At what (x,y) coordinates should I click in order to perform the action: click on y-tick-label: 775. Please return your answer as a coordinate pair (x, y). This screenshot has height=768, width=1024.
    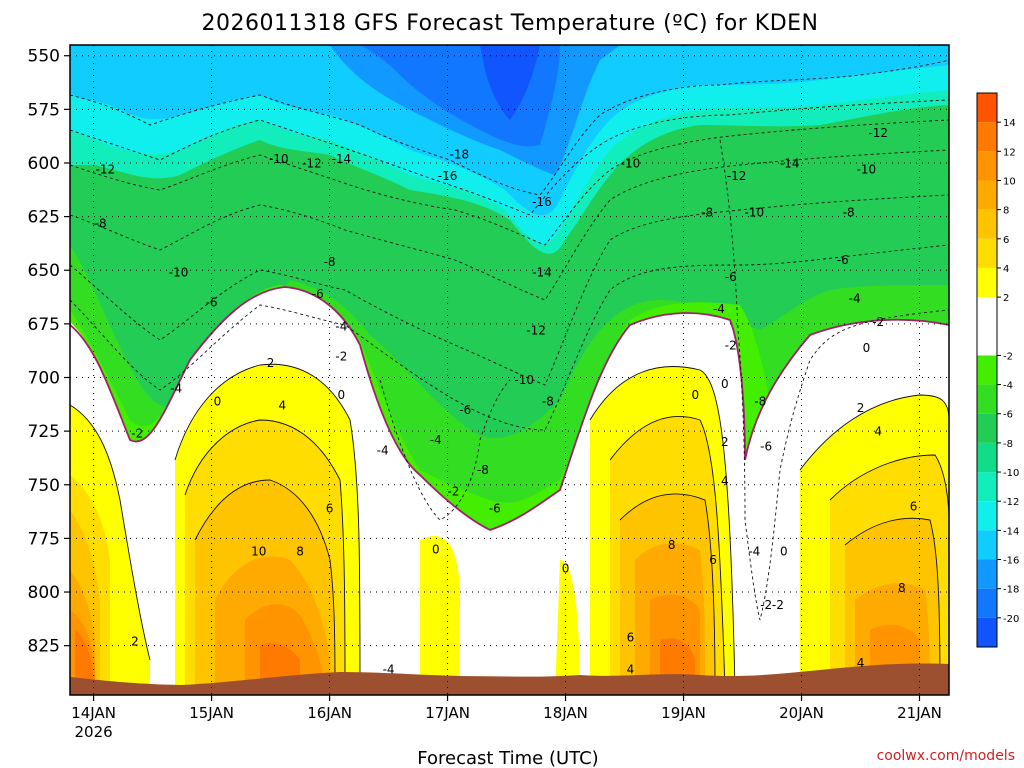
    Looking at the image, I should click on (44, 539).